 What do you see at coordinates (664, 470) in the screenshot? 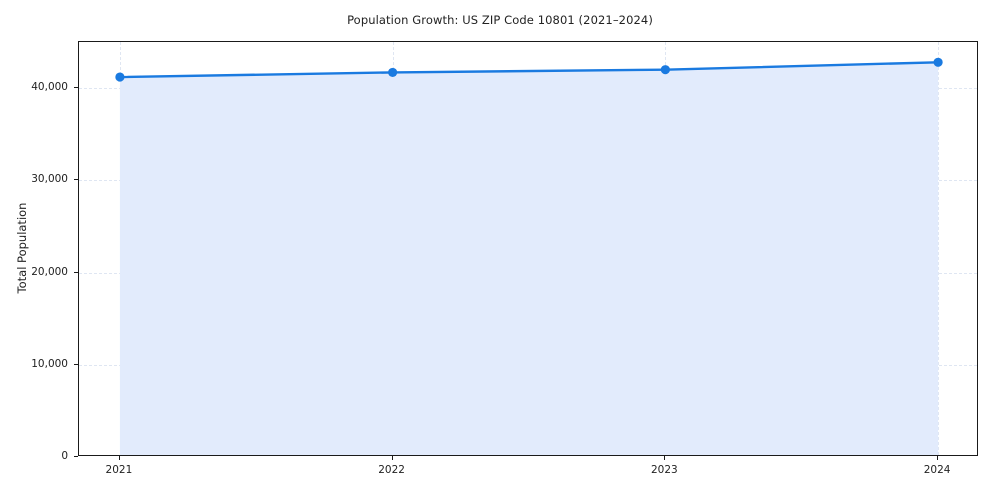
I see `x-tick-label: 2023` at bounding box center [664, 470].